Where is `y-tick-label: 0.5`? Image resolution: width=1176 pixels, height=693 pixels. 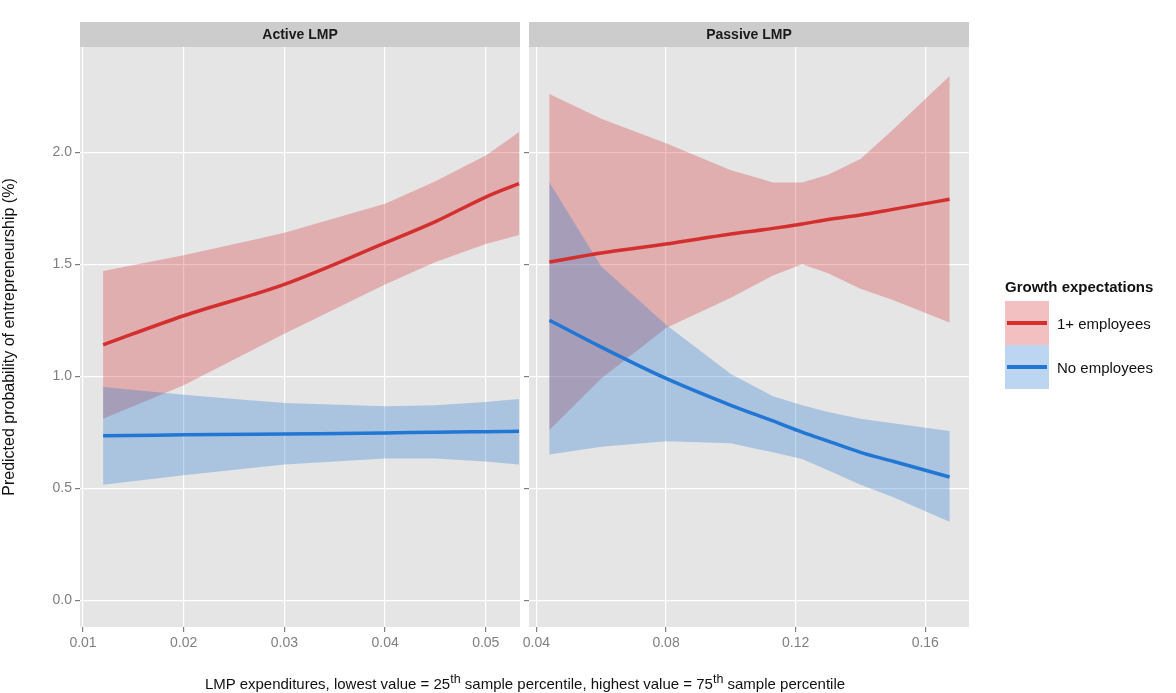
y-tick-label: 0.5 is located at coordinates (62, 487).